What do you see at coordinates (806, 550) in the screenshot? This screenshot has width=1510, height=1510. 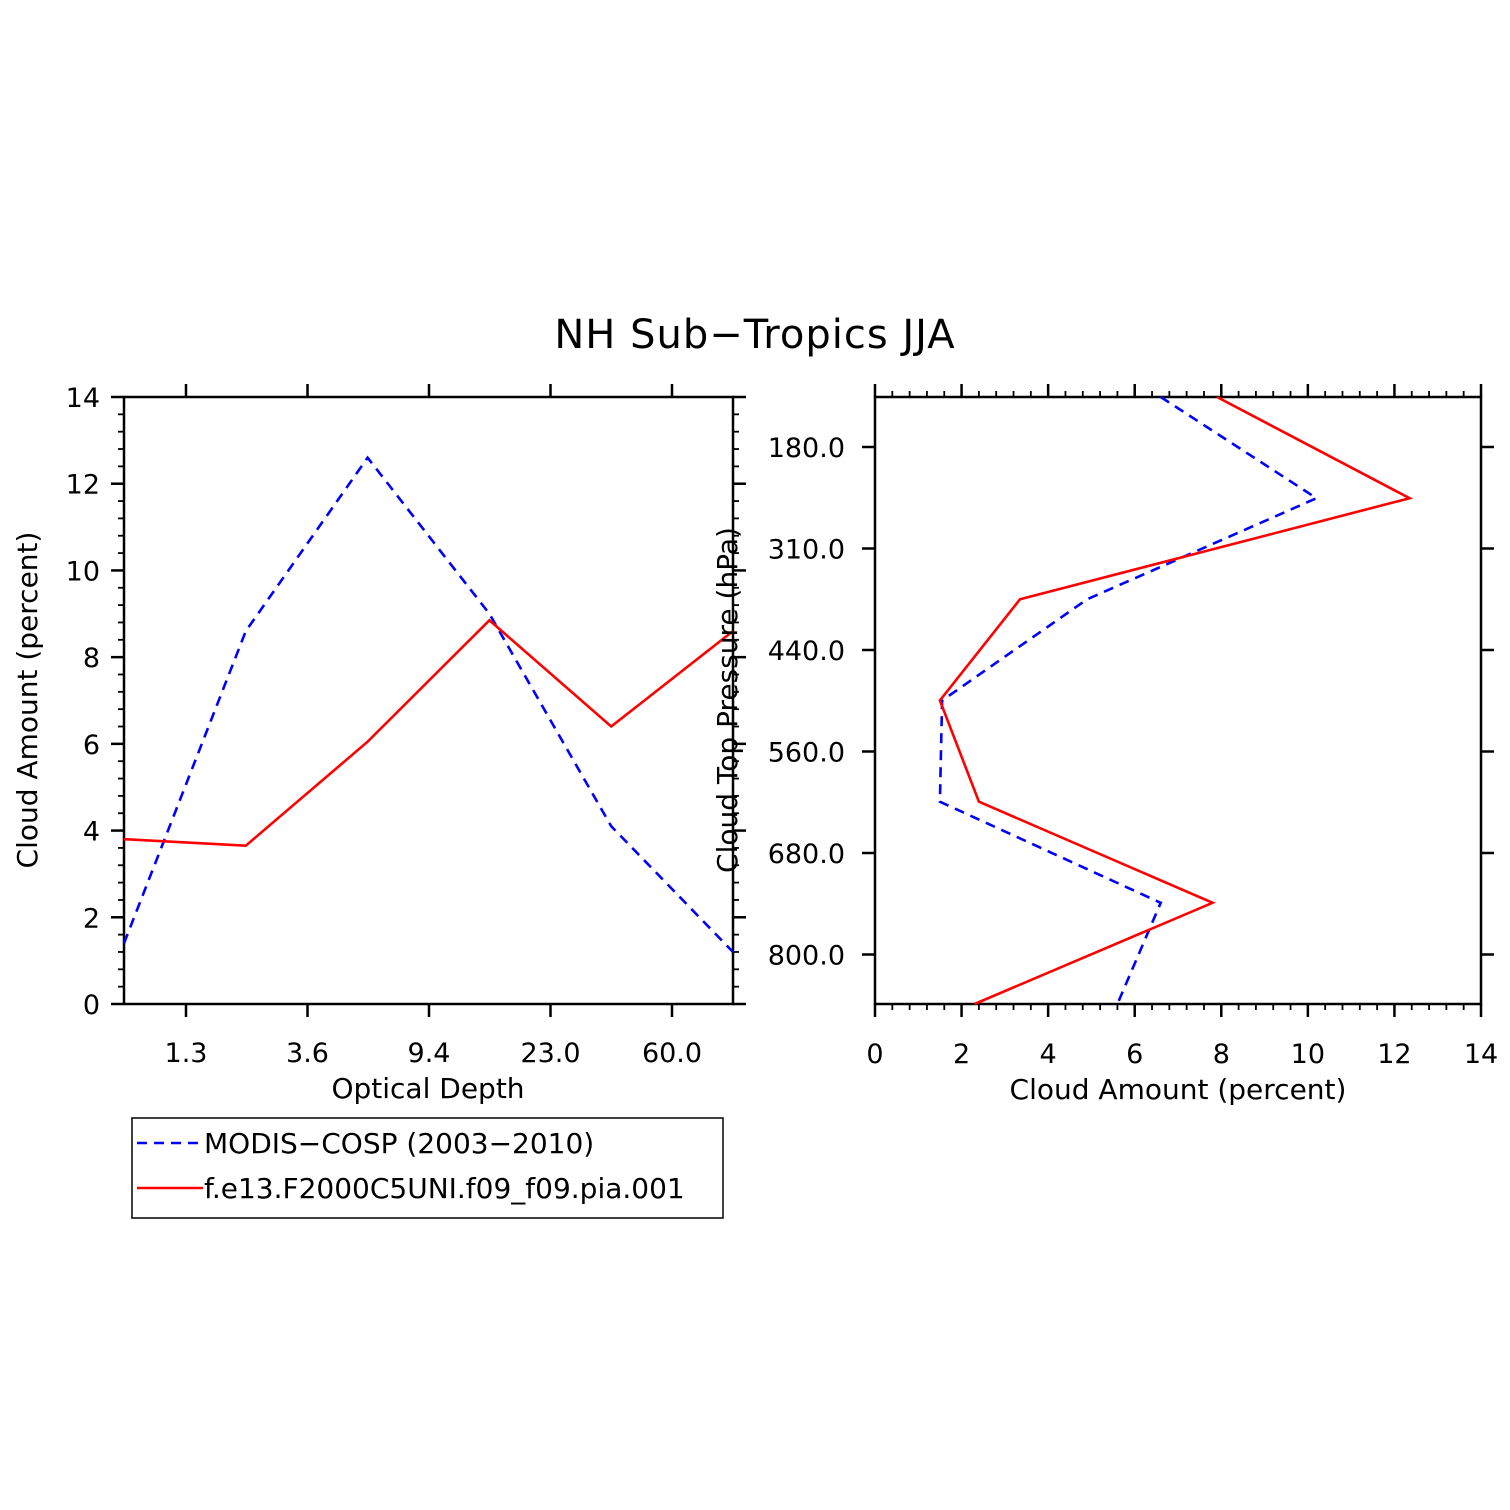 I see `right-y-tick-label: 310.0` at bounding box center [806, 550].